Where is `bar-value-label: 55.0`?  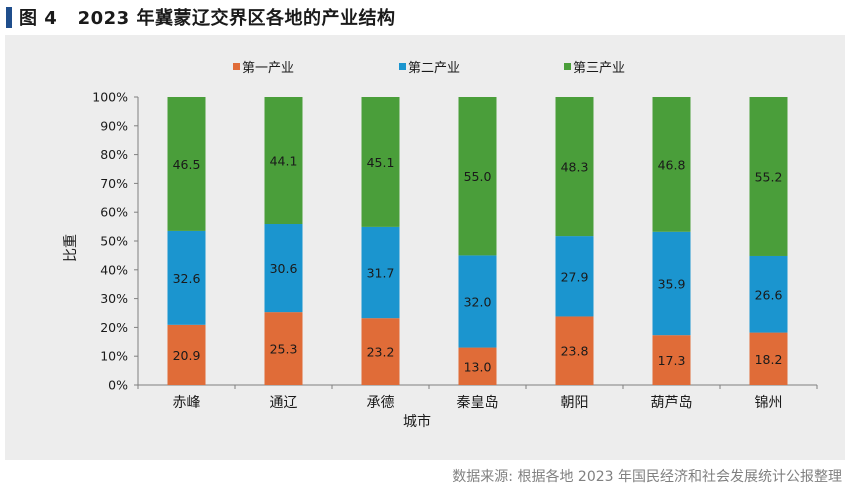
bar-value-label: 55.0 is located at coordinates (478, 176).